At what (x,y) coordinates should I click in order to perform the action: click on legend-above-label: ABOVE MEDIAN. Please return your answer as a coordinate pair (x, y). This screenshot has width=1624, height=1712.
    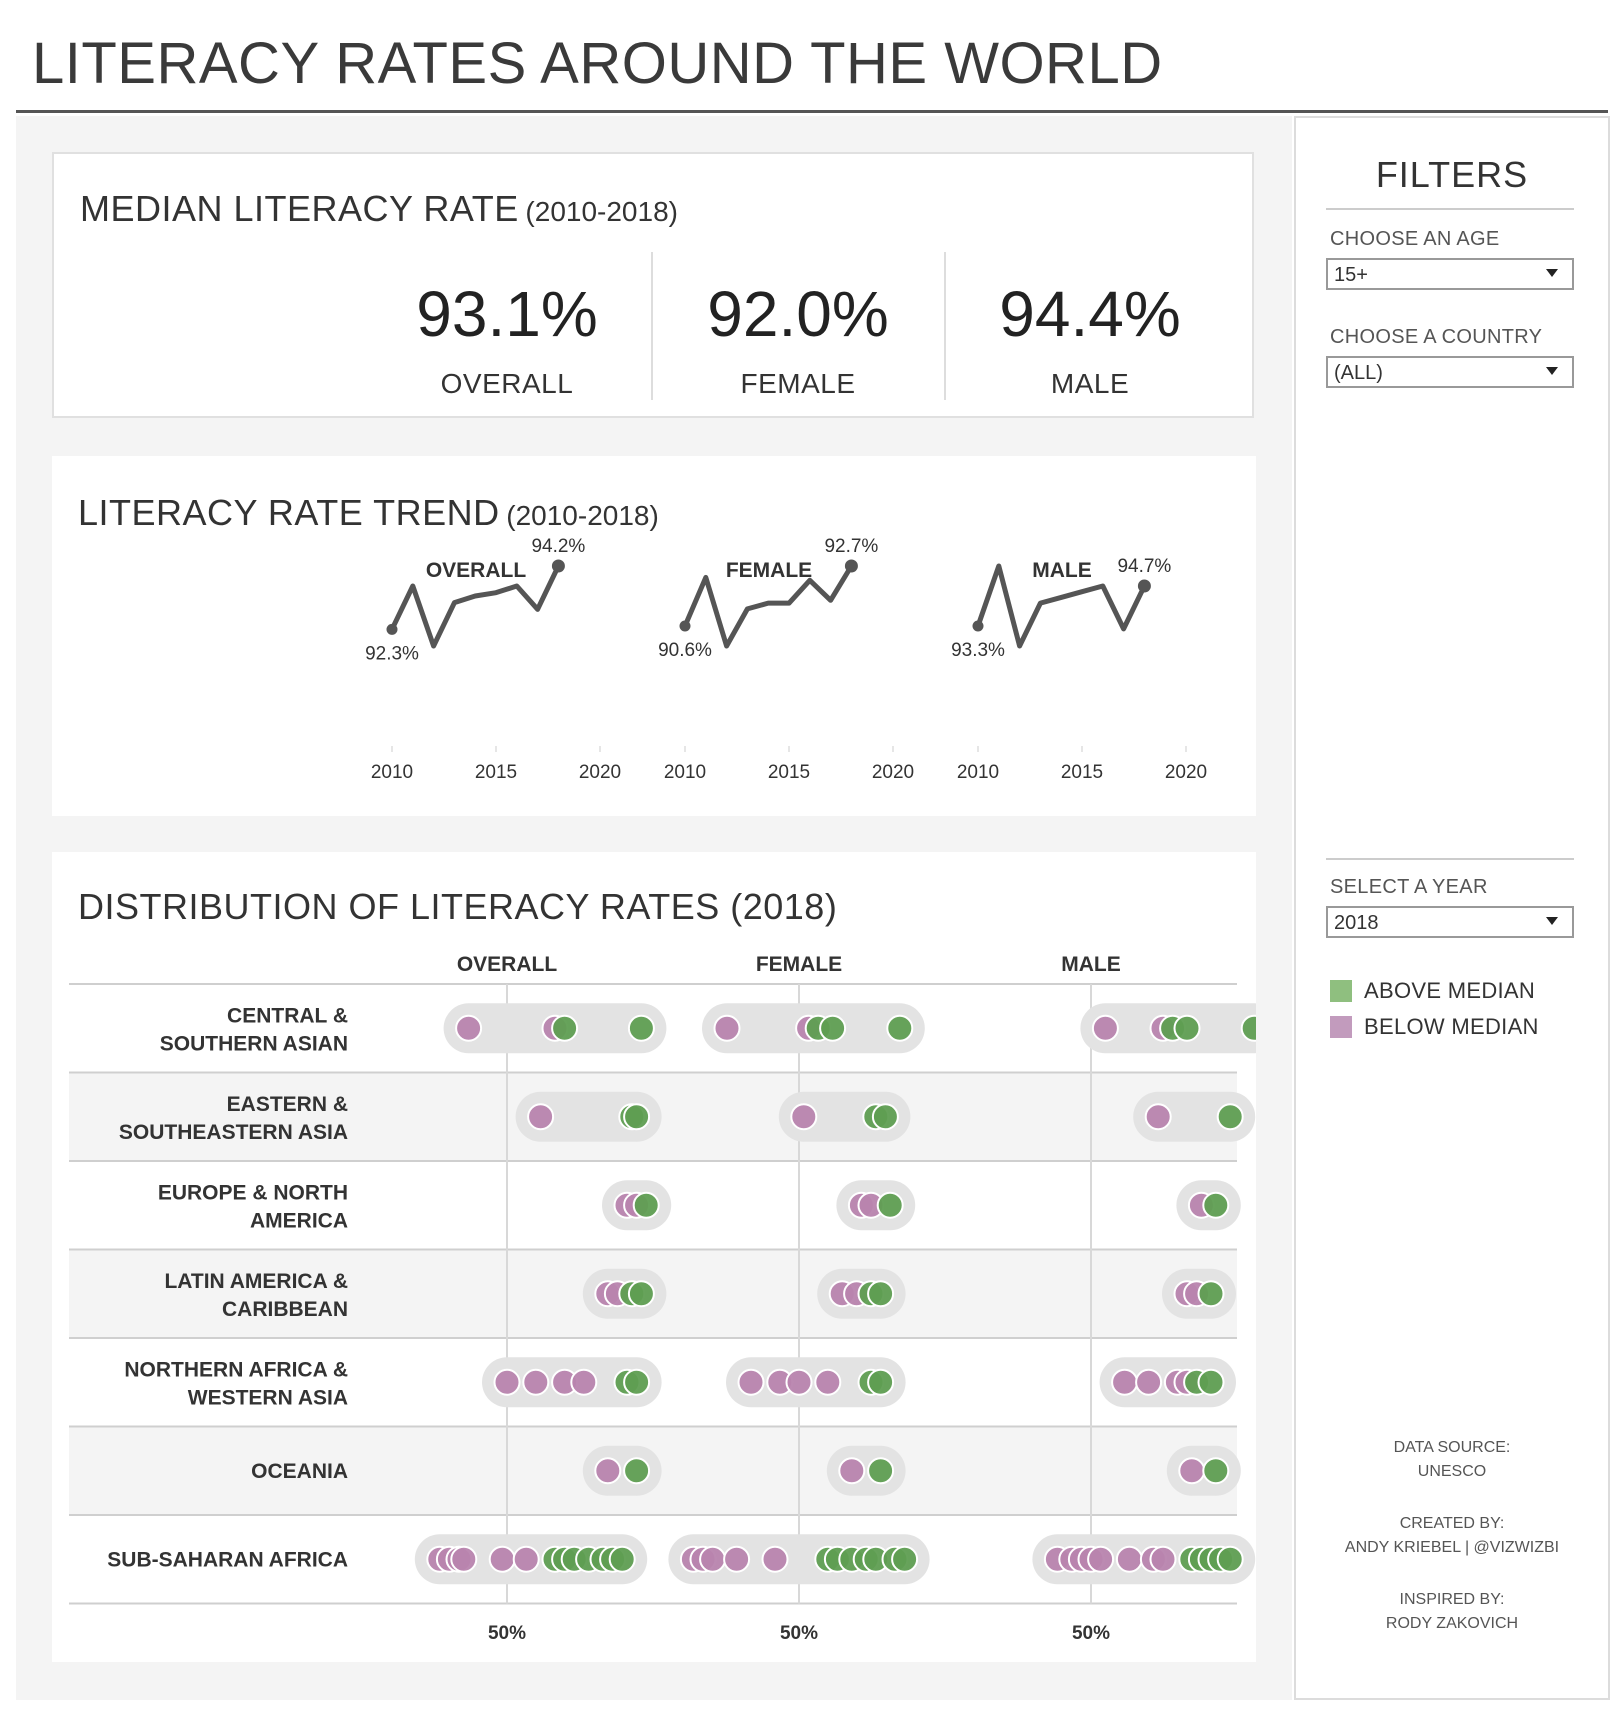
    Looking at the image, I should click on (1450, 990).